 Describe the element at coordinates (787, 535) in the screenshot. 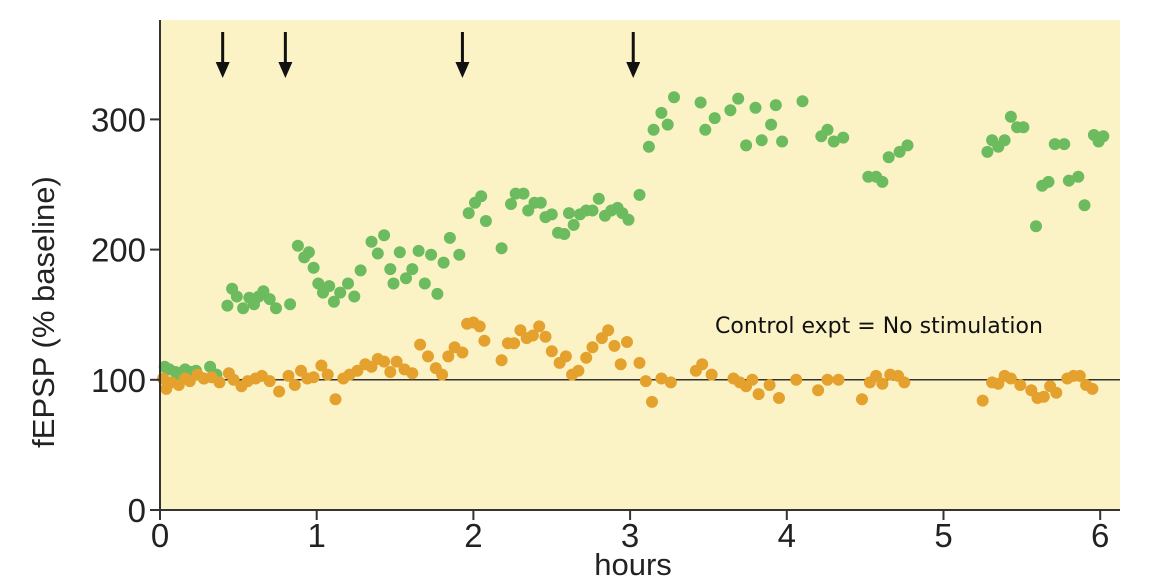

I see `x-tick-label: 4` at that location.